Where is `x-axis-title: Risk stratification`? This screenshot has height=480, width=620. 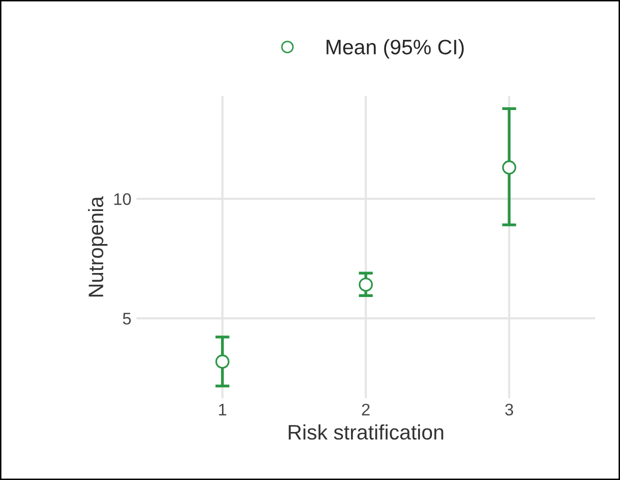
x-axis-title: Risk stratification is located at coordinates (366, 432).